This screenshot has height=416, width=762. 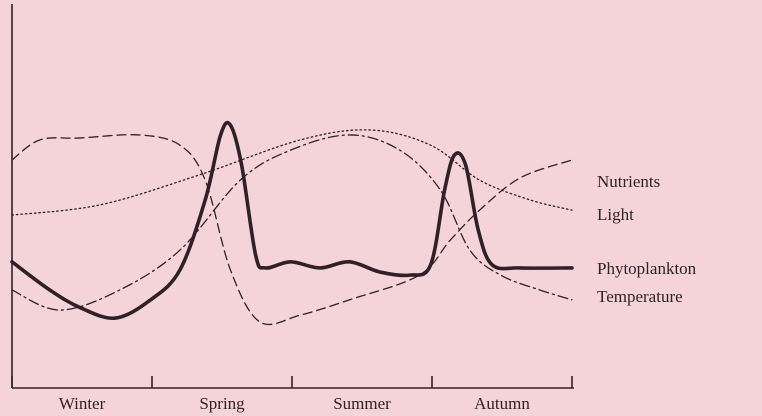 I want to click on legend-label: Phytoplankton, so click(x=647, y=268).